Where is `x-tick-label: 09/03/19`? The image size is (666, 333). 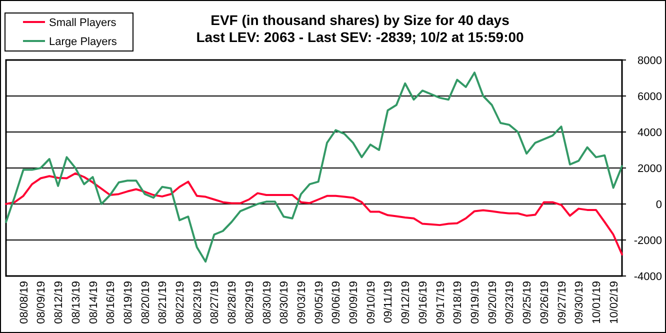
x-tick-label: 09/03/19 is located at coordinates (302, 302).